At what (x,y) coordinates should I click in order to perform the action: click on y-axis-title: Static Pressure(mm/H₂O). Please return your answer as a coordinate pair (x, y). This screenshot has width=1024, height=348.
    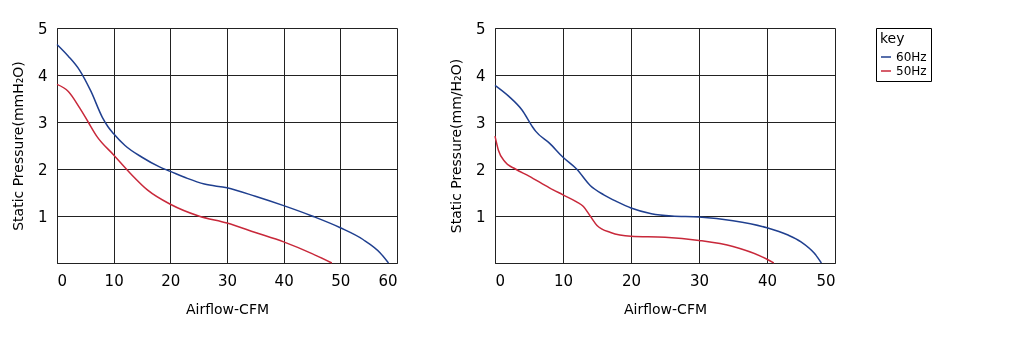
    Looking at the image, I should click on (455, 146).